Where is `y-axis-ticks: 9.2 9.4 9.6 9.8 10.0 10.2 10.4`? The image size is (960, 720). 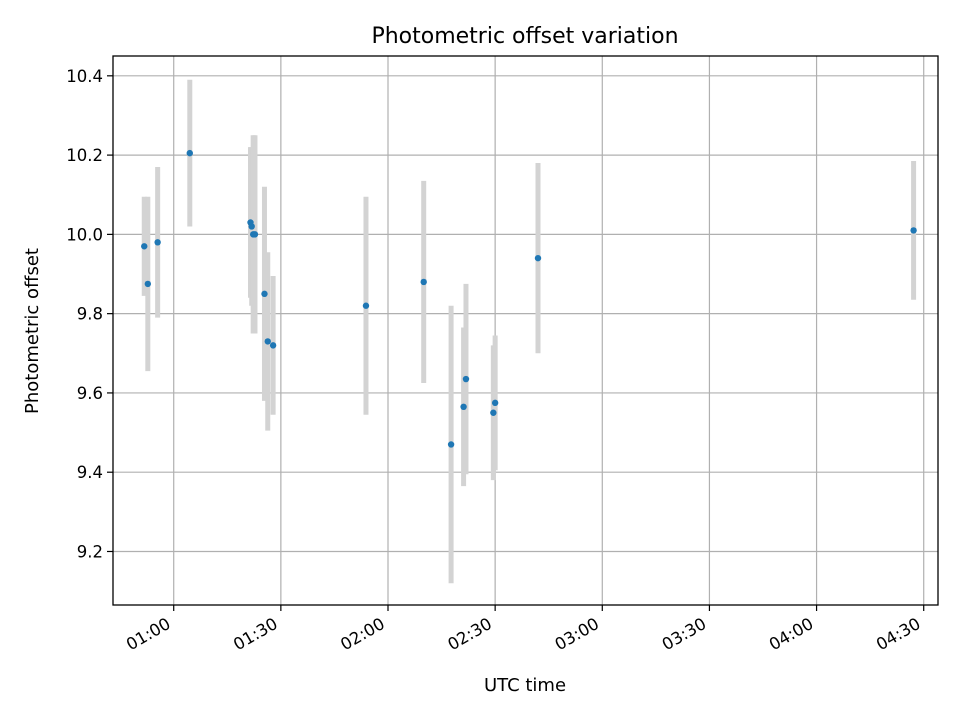 y-axis-ticks: 9.2 9.4 9.6 9.8 10.0 10.2 10.4 is located at coordinates (89, 314).